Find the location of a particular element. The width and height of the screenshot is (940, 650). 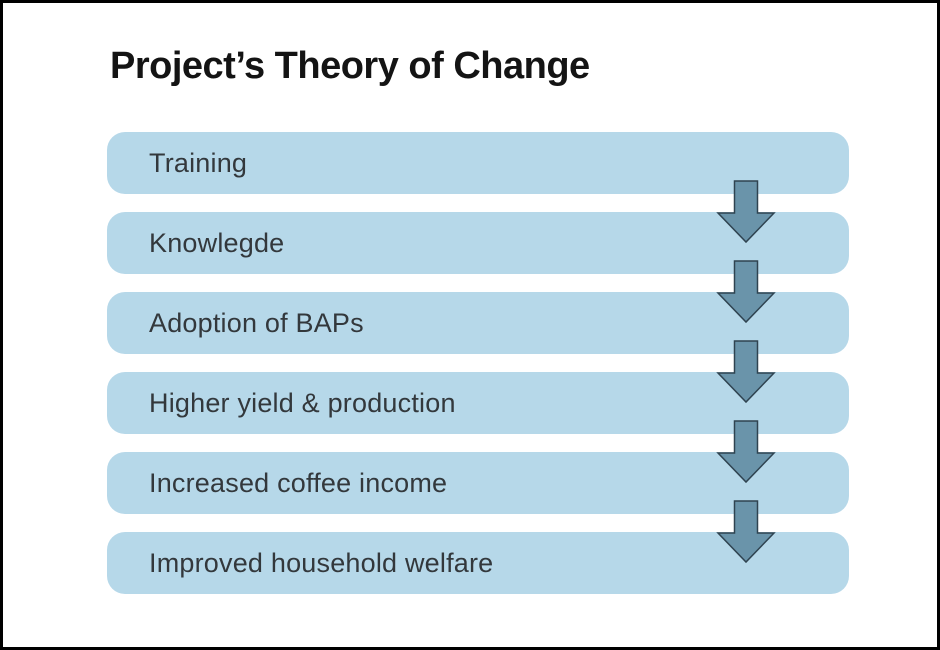

page-title: Project’s Theory of Change is located at coordinates (350, 66).